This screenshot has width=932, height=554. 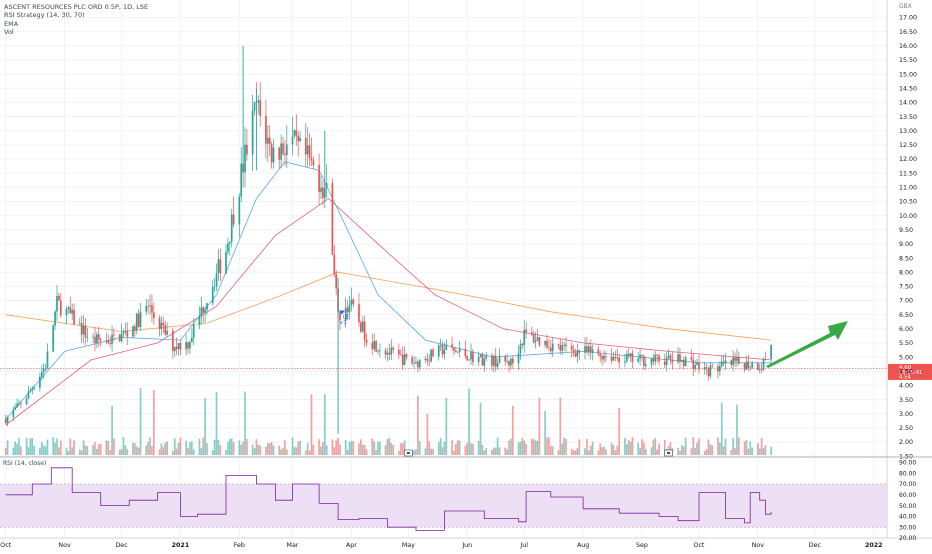 What do you see at coordinates (11, 23) in the screenshot?
I see `legend-ema: EMA` at bounding box center [11, 23].